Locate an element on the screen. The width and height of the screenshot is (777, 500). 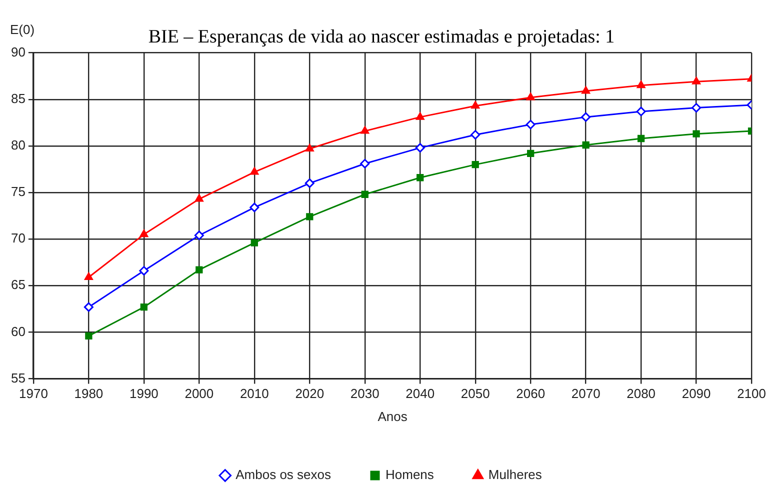
x-tick-label: 2050 is located at coordinates (475, 394).